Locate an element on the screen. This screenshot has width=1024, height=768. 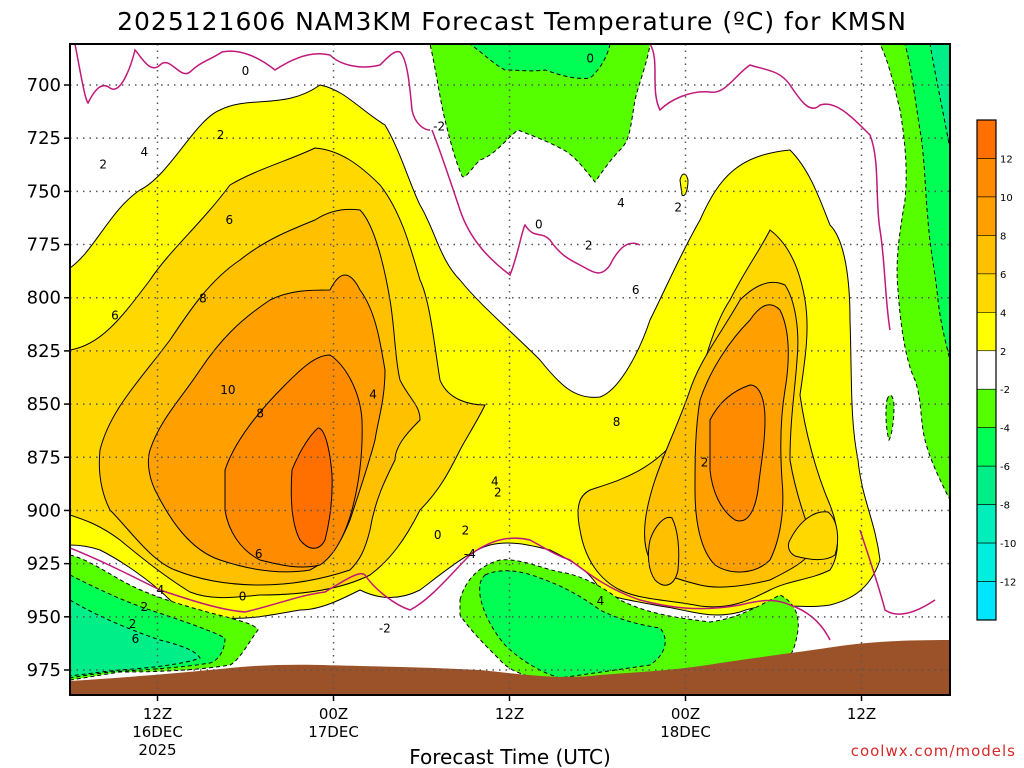
contour-6c-island is located at coordinates (663, 551).